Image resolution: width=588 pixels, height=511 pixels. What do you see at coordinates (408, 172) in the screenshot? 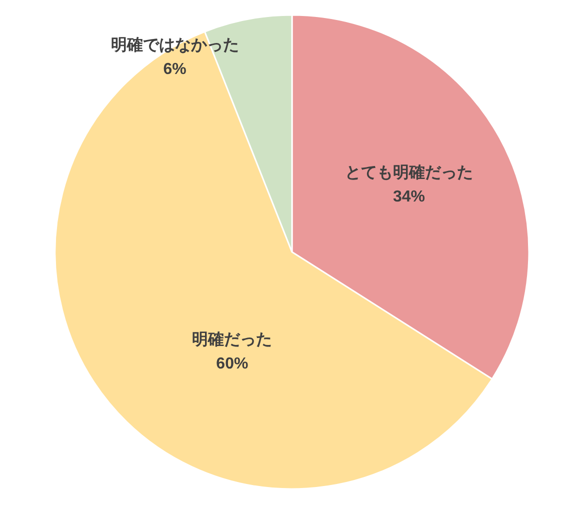
I see `slice-label: とても明確だった` at bounding box center [408, 172].